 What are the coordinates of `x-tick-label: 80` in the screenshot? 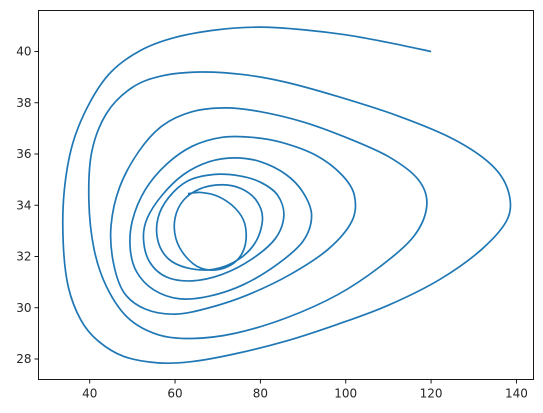 It's located at (260, 394).